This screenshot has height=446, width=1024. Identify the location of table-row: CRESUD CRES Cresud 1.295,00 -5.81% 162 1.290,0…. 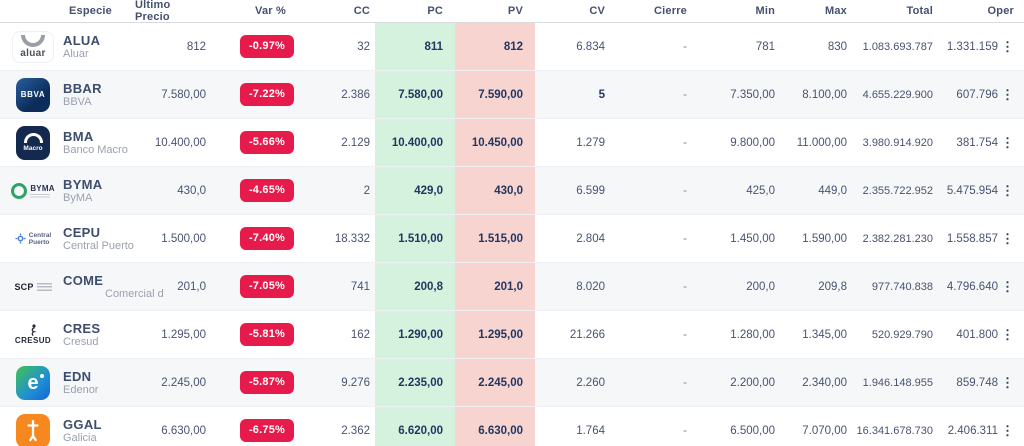
(512, 334).